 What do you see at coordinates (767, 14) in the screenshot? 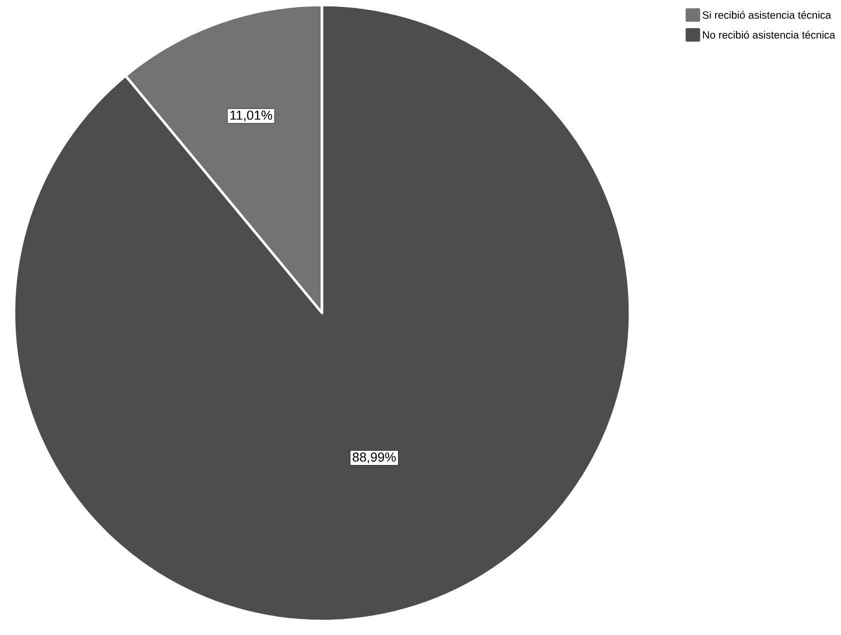
I see `legend-label: Si recibió asistencia técnica` at bounding box center [767, 14].